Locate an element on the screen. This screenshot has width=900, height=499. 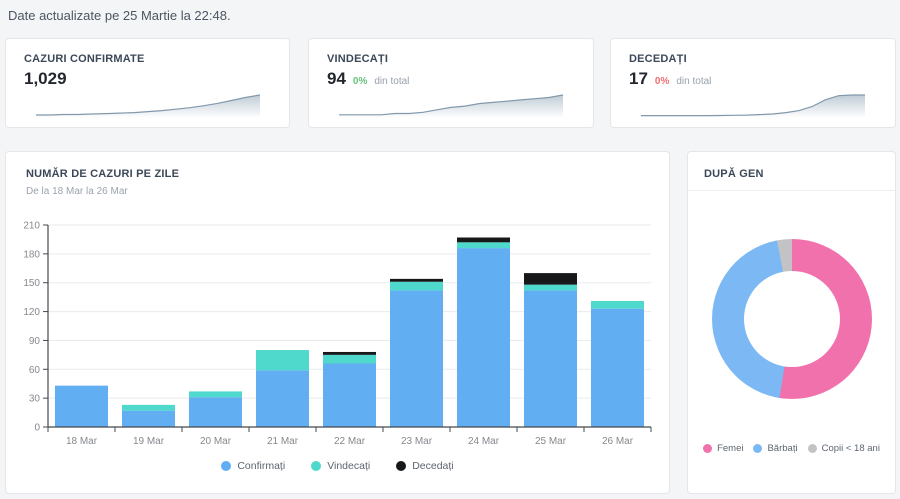
stat-card-value-row: 1,029 is located at coordinates (150, 79).